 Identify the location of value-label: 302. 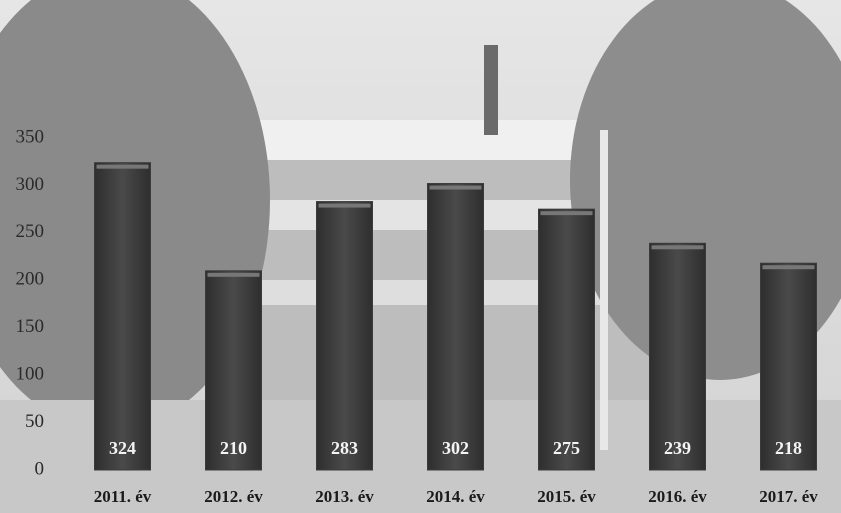
(455, 448).